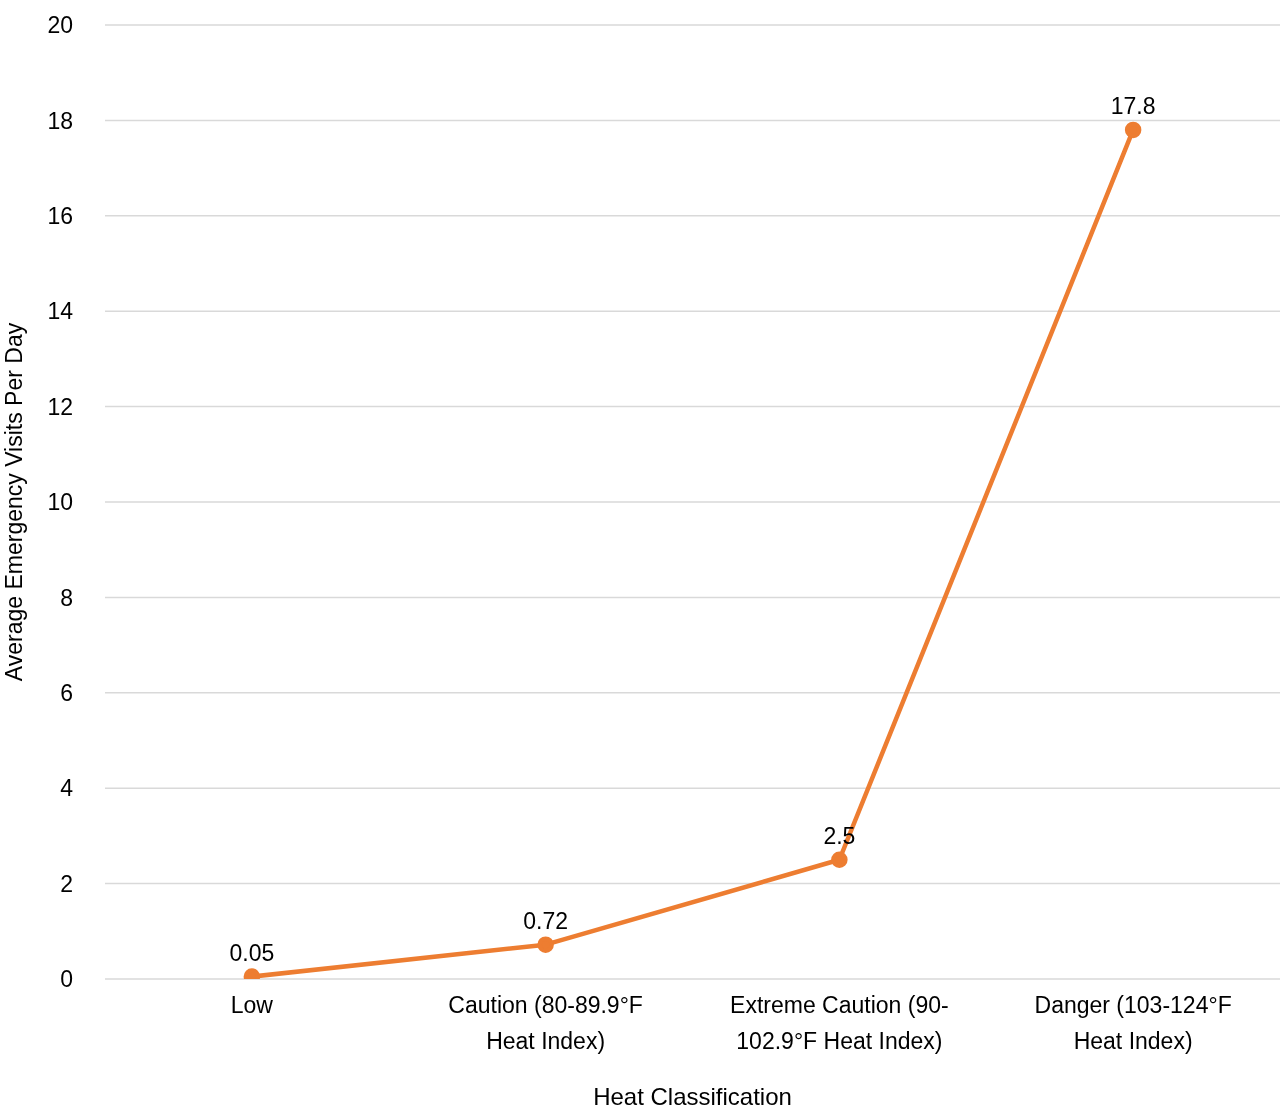 Image resolution: width=1280 pixels, height=1107 pixels. I want to click on y-tick-label: 18, so click(60, 120).